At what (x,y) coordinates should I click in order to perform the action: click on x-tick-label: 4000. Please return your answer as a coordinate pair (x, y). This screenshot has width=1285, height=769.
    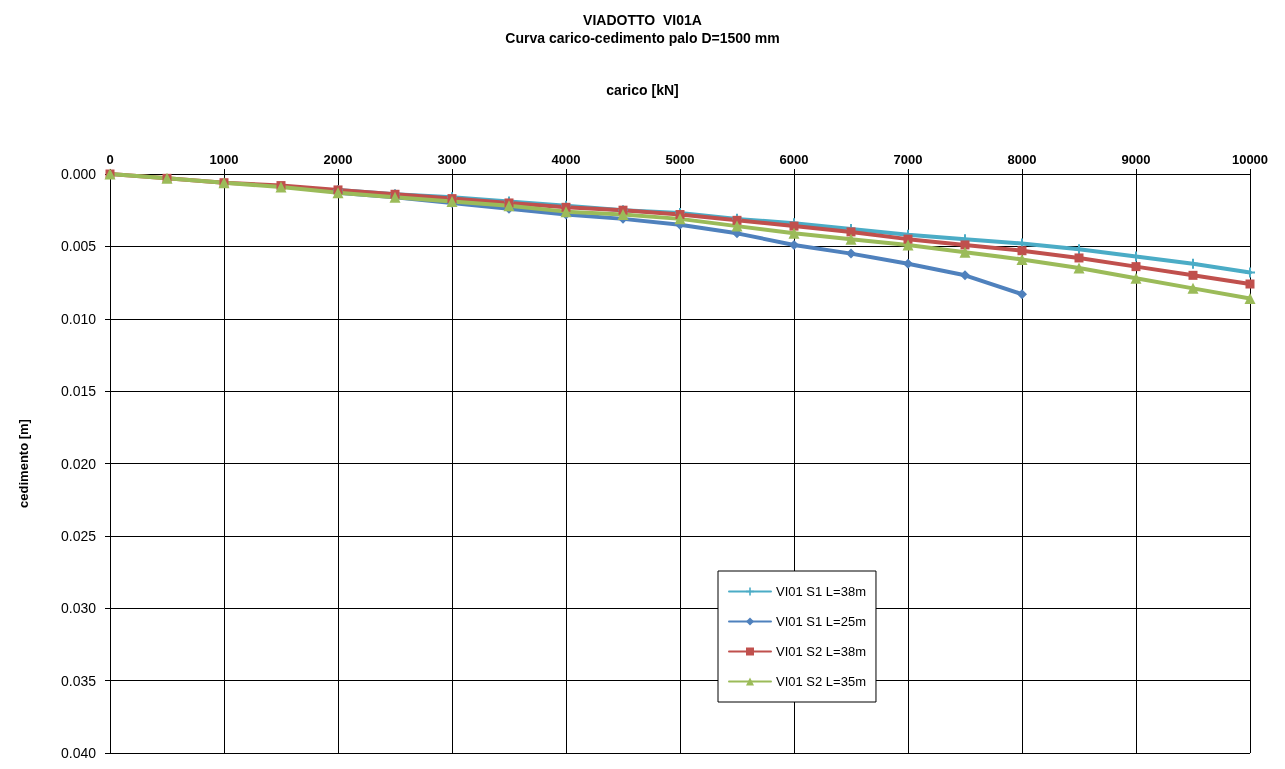
    Looking at the image, I should click on (566, 159).